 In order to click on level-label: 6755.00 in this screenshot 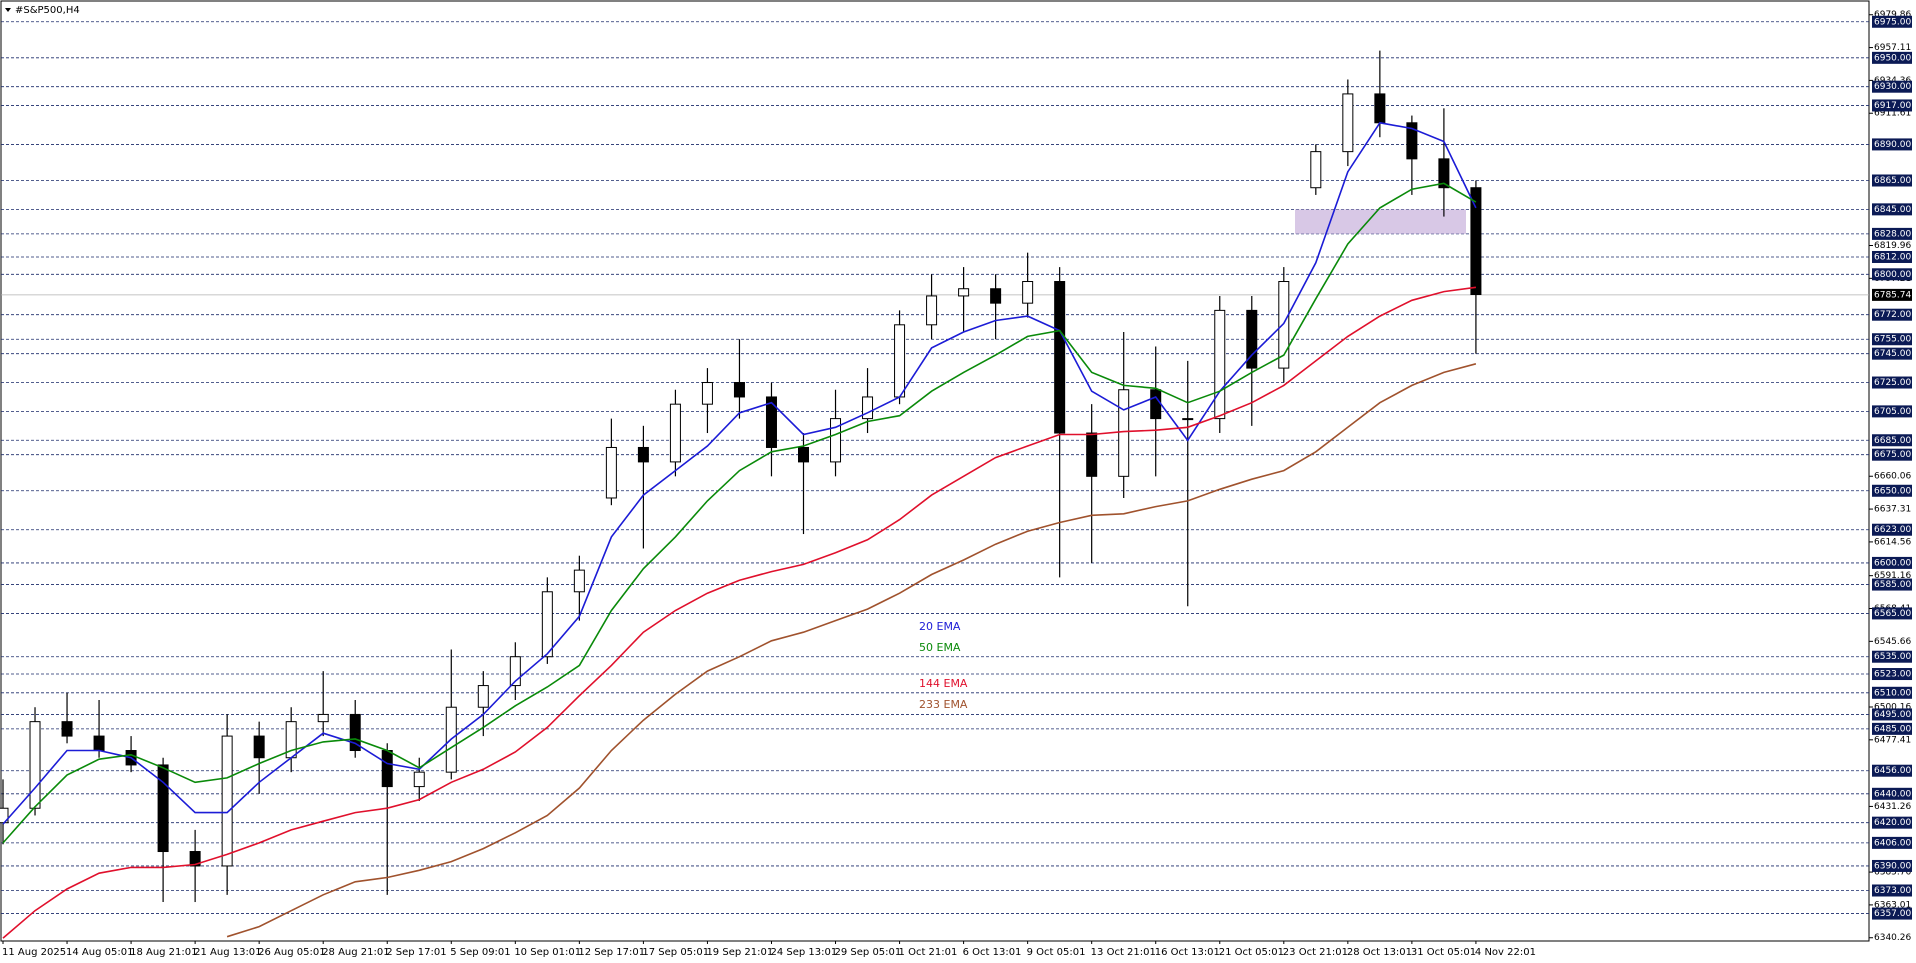, I will do `click(1892, 340)`.